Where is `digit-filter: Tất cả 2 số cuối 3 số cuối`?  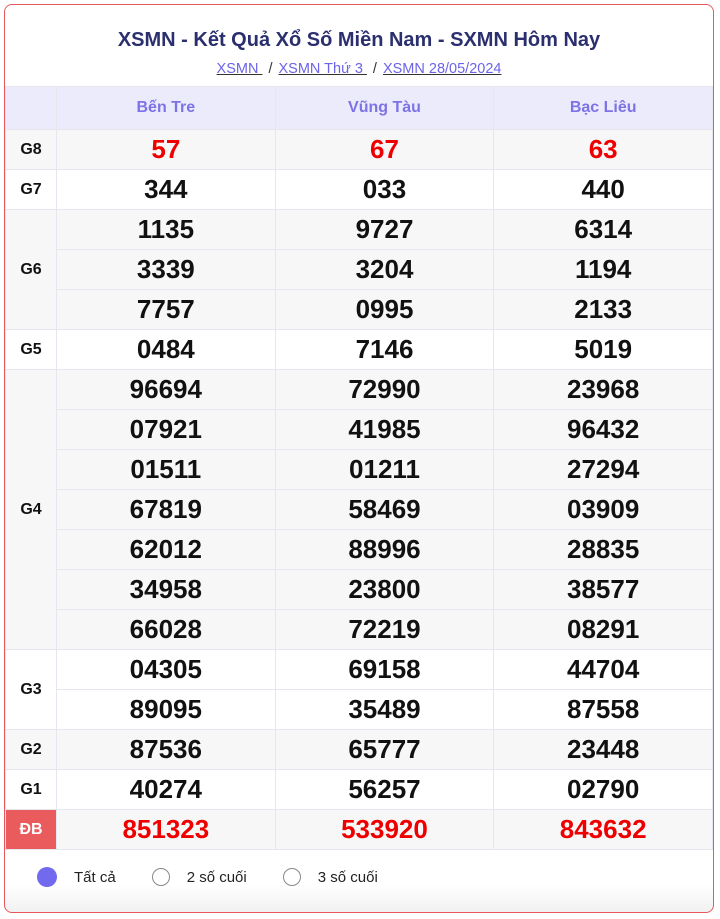 digit-filter: Tất cả 2 số cuối 3 số cuối is located at coordinates (225, 877).